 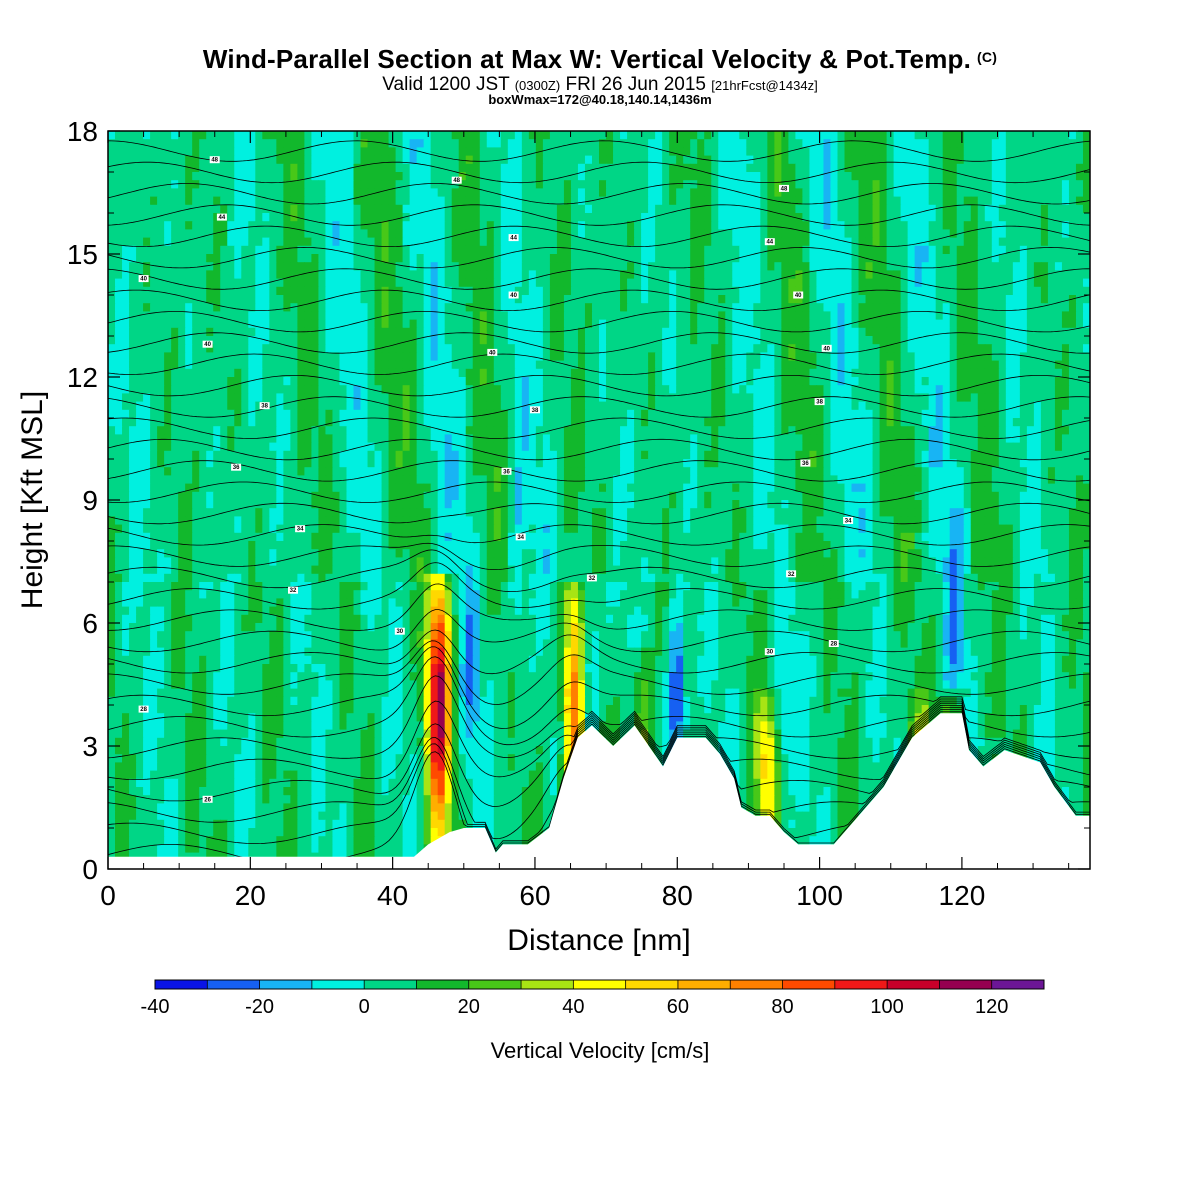 What do you see at coordinates (962, 895) in the screenshot?
I see `x-tick-label: 120` at bounding box center [962, 895].